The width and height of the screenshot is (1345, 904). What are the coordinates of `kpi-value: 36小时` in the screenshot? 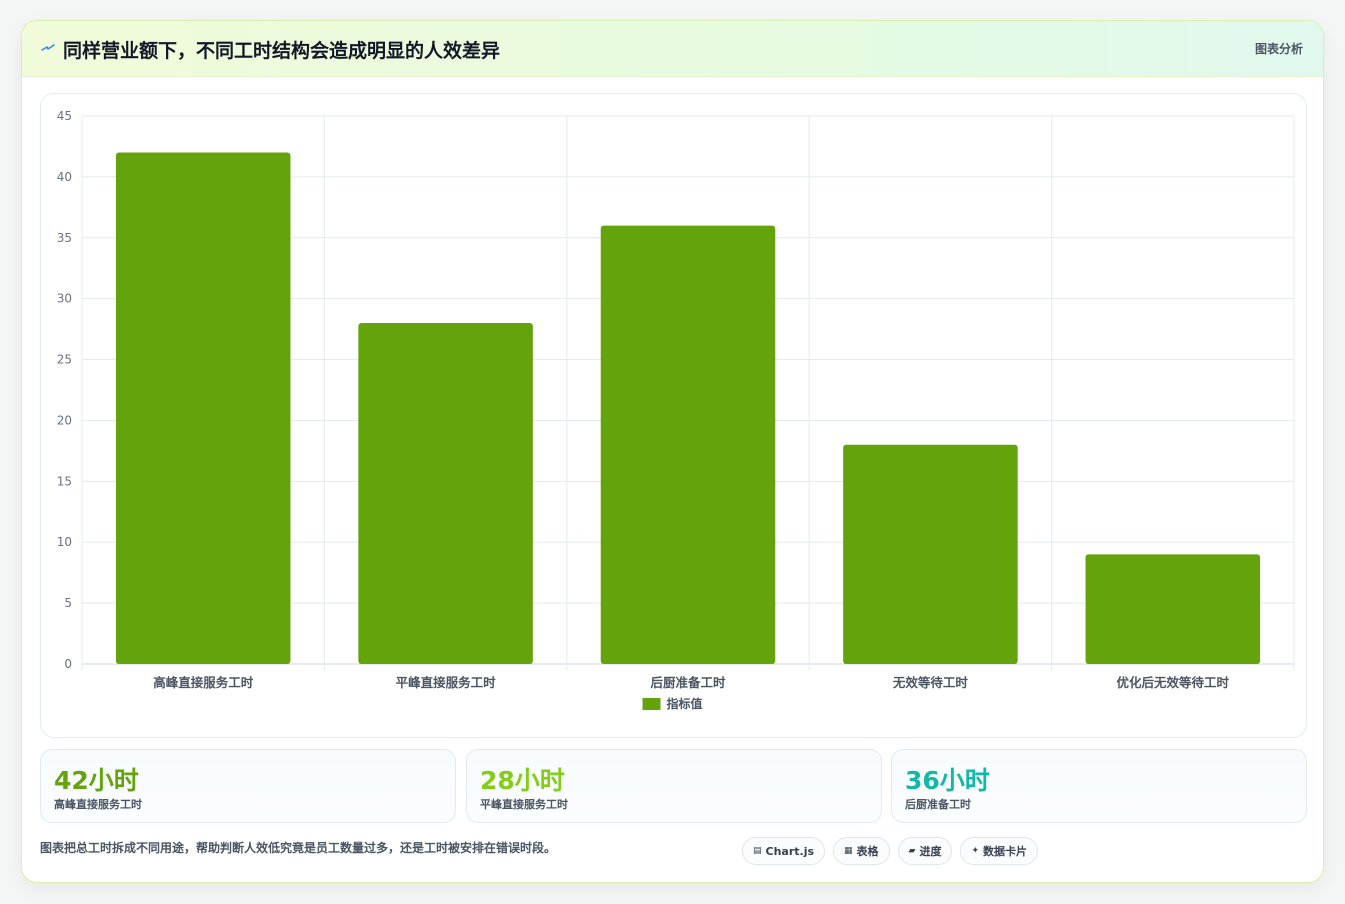 It's located at (947, 780).